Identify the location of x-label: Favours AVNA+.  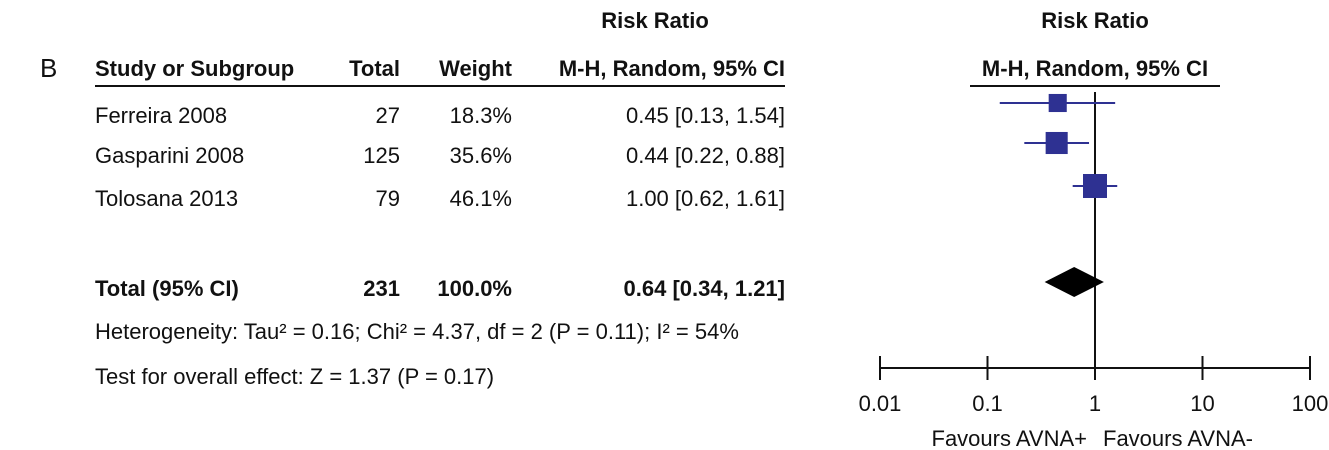
(1010, 438).